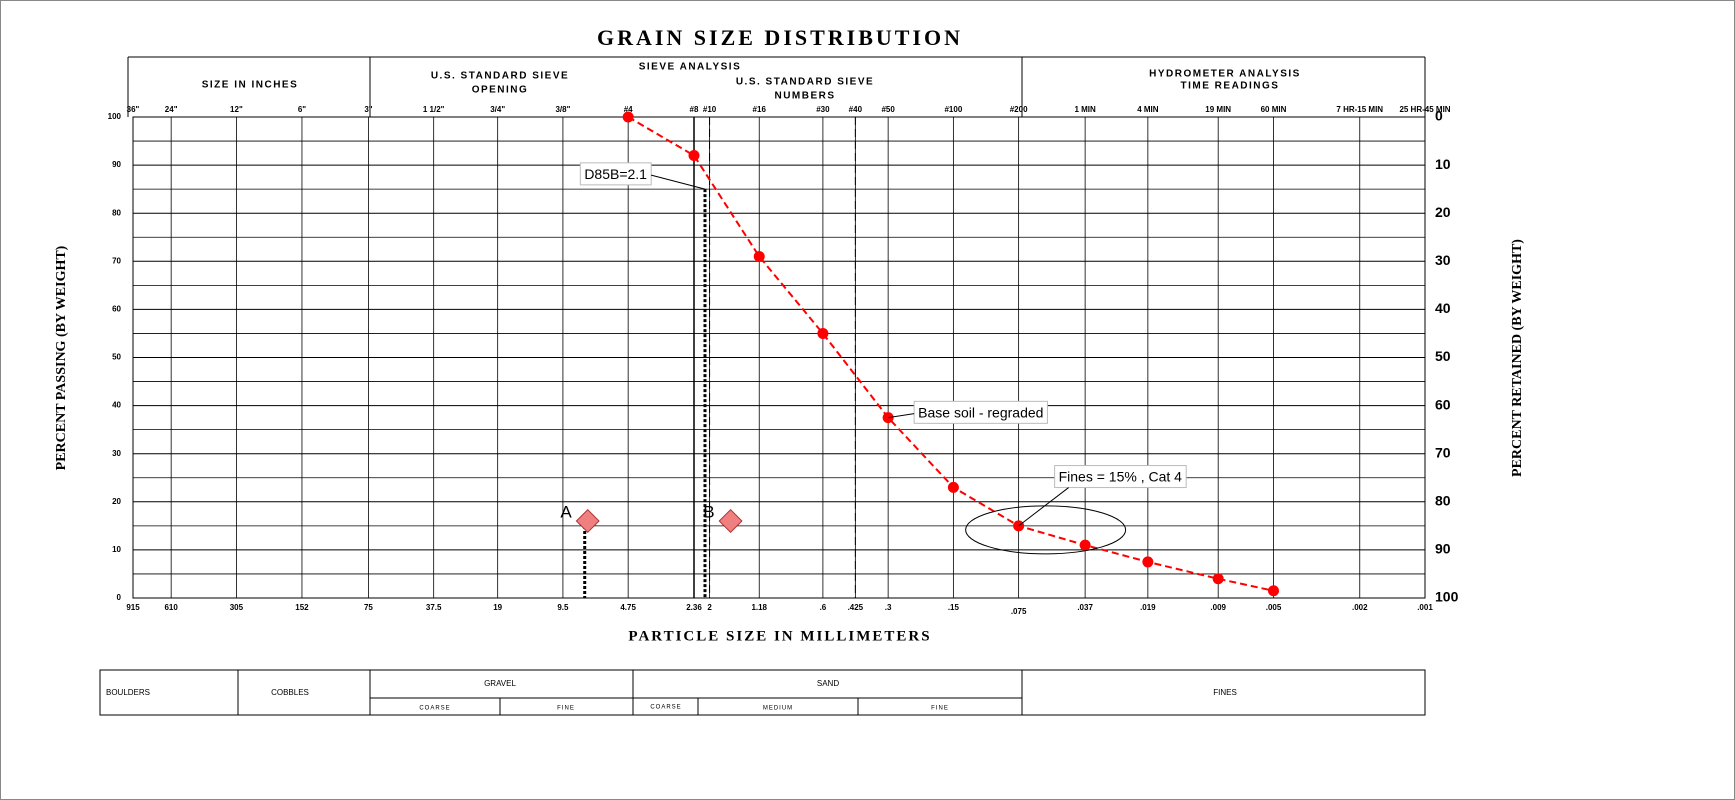 The image size is (1735, 800). I want to click on y-tick-label: 60, so click(116, 309).